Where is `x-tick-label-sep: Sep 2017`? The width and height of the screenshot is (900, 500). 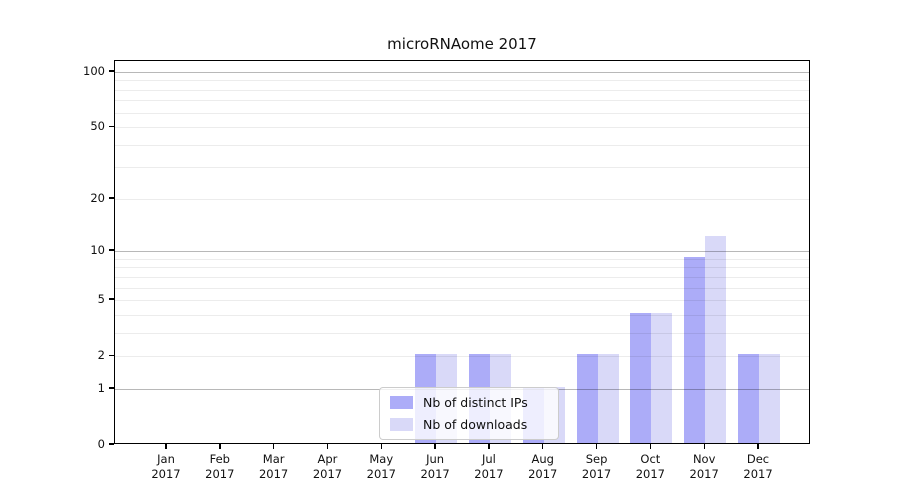 x-tick-label-sep: Sep 2017 is located at coordinates (596, 466).